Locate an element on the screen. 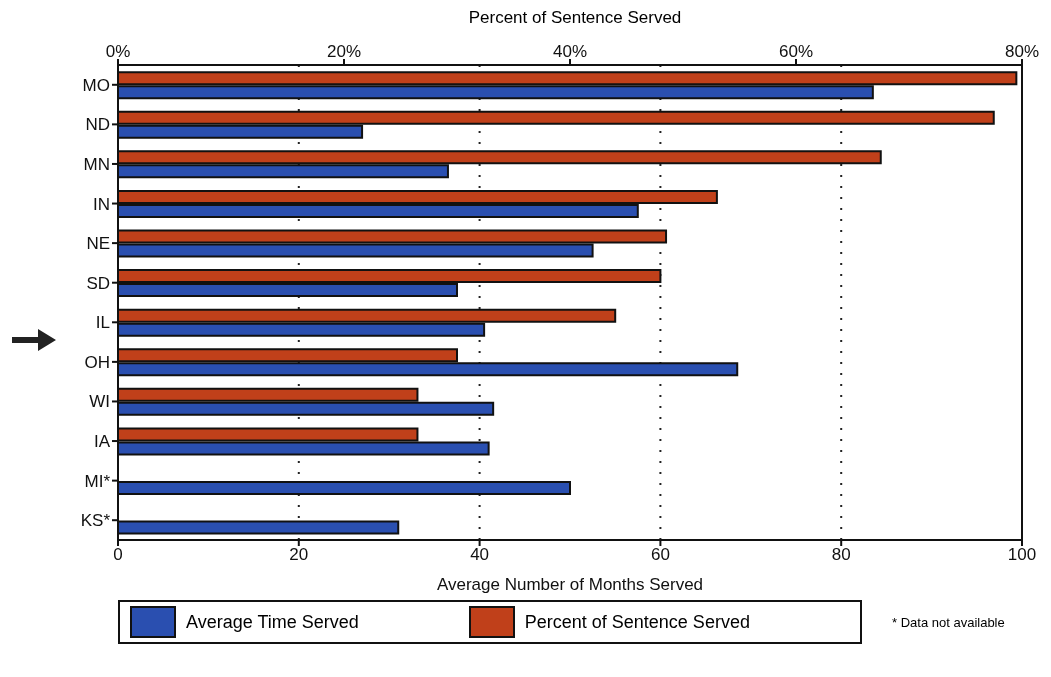 The width and height of the screenshot is (1051, 677). y-tick-label: MO is located at coordinates (96, 85).